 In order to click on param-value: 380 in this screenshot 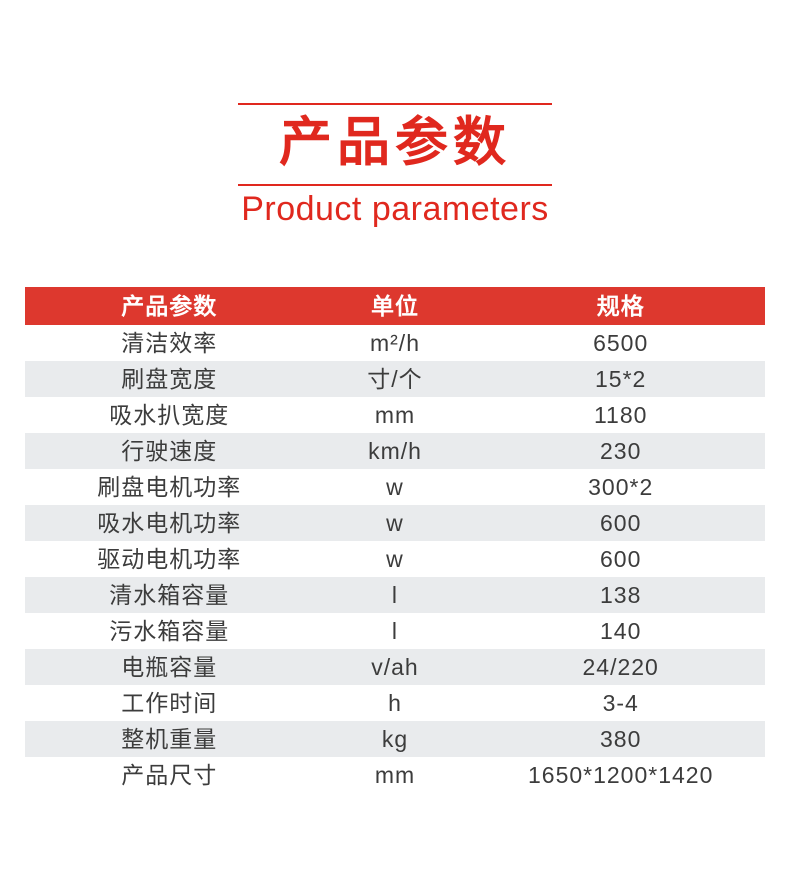, I will do `click(621, 739)`.